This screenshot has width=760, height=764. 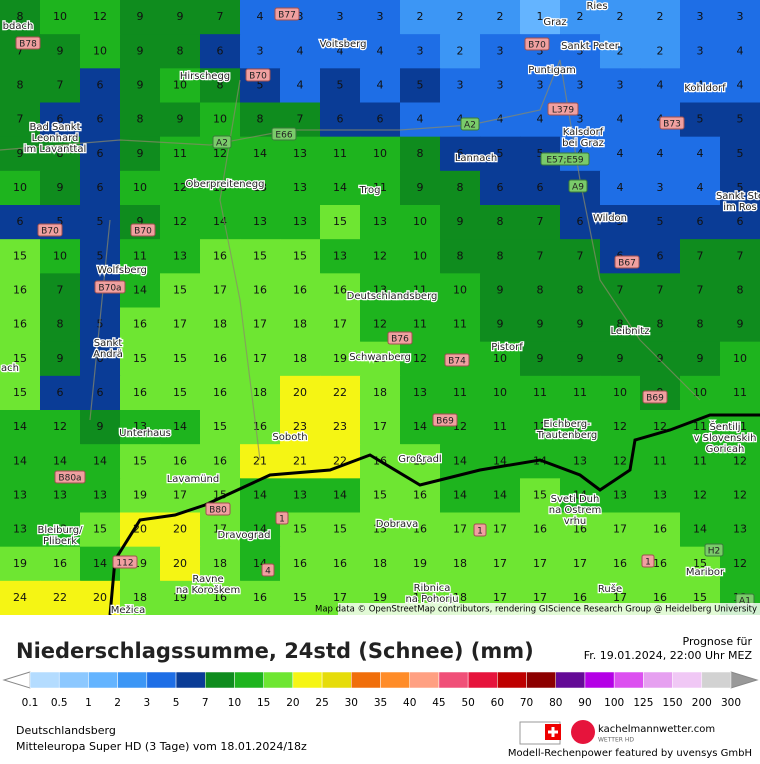 I want to click on place-label: na Ostrem, so click(x=575, y=510).